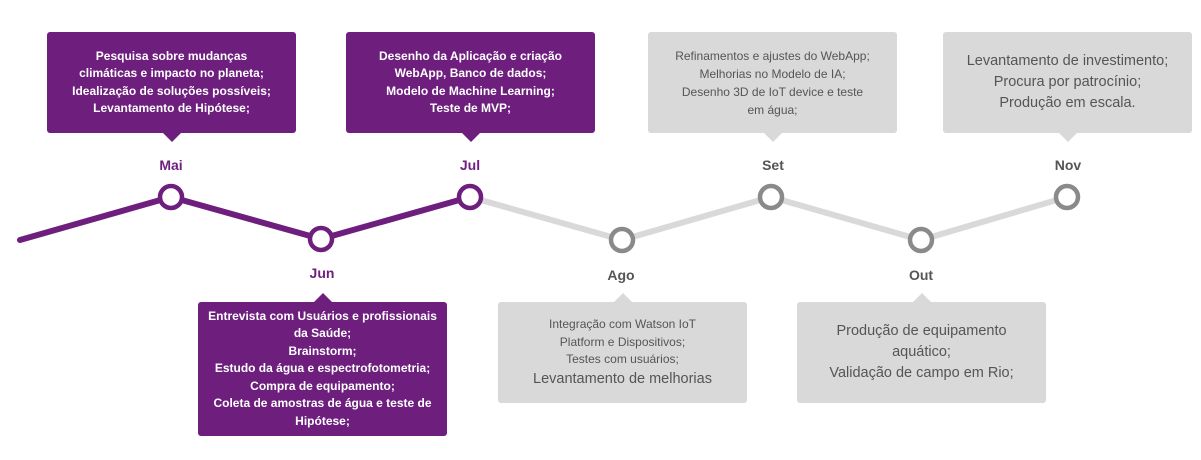 The width and height of the screenshot is (1201, 460). What do you see at coordinates (921, 373) in the screenshot?
I see `milestone-text-line: Validação de campo em Rio;` at bounding box center [921, 373].